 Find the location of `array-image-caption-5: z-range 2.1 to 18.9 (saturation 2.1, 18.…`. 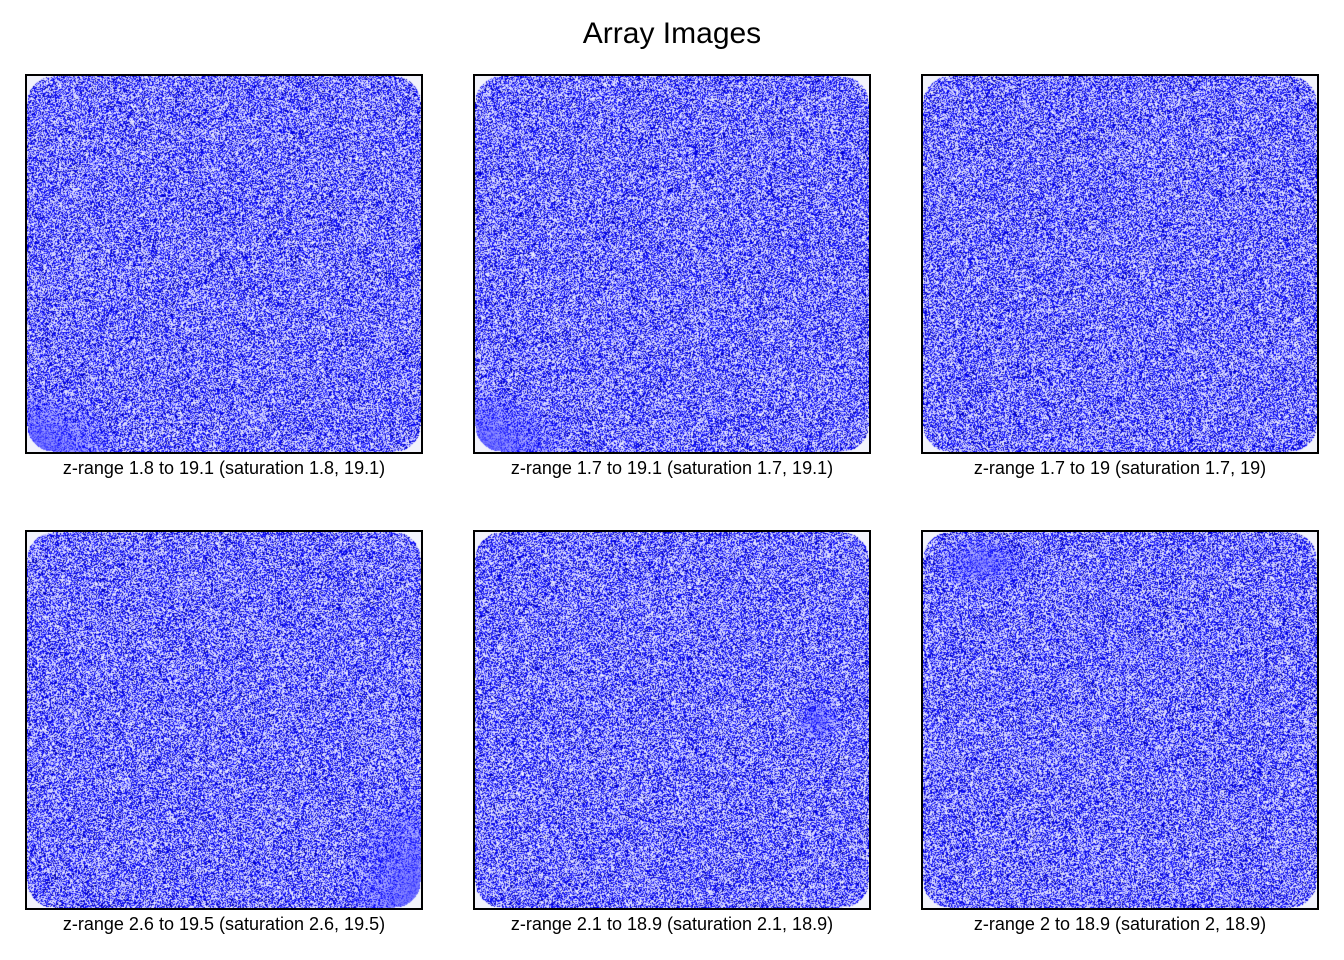

array-image-caption-5: z-range 2.1 to 18.9 (saturation 2.1, 18.… is located at coordinates (672, 924).